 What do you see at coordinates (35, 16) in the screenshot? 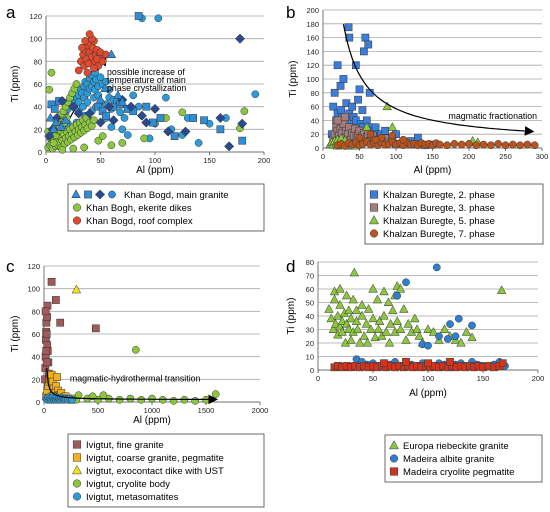
I see `y-tick-label: 120` at bounding box center [35, 16].